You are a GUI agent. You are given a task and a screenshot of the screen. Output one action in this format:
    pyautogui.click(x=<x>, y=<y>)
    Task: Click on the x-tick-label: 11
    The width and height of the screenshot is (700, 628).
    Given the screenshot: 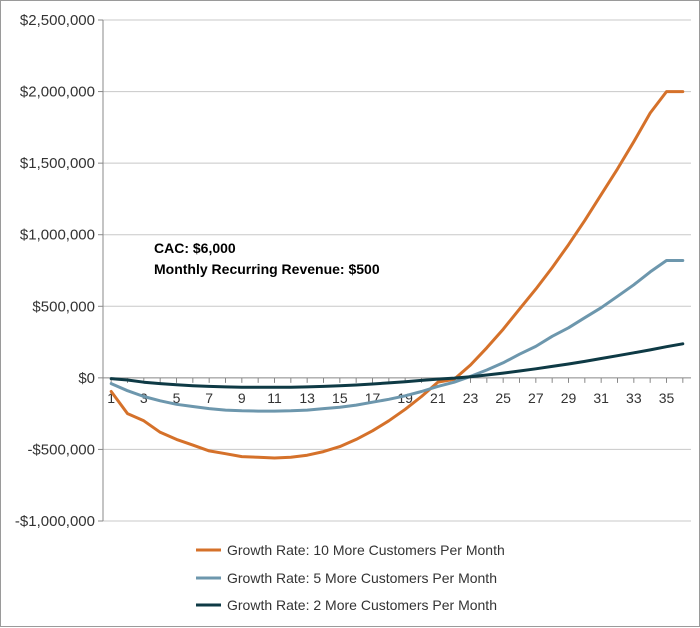 What is the action you would take?
    pyautogui.click(x=274, y=398)
    